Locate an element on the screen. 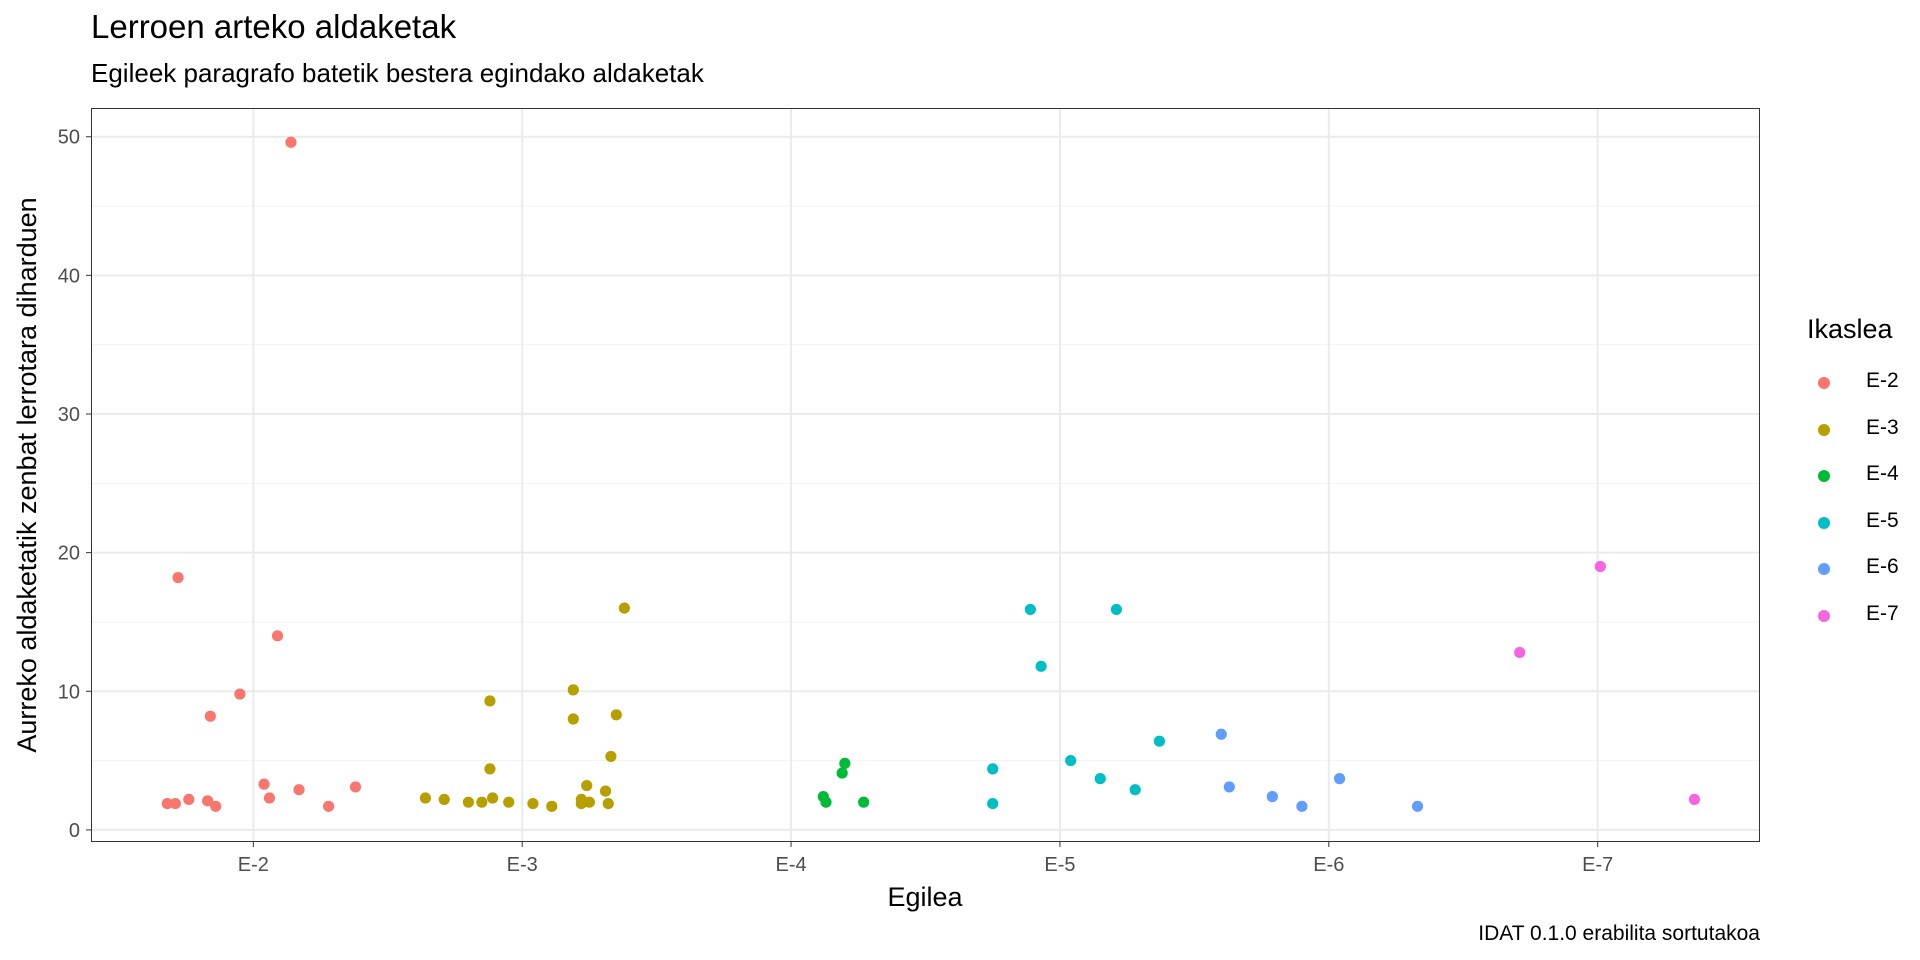 The width and height of the screenshot is (1920, 960). x-tick-label: E-7 is located at coordinates (1597, 865).